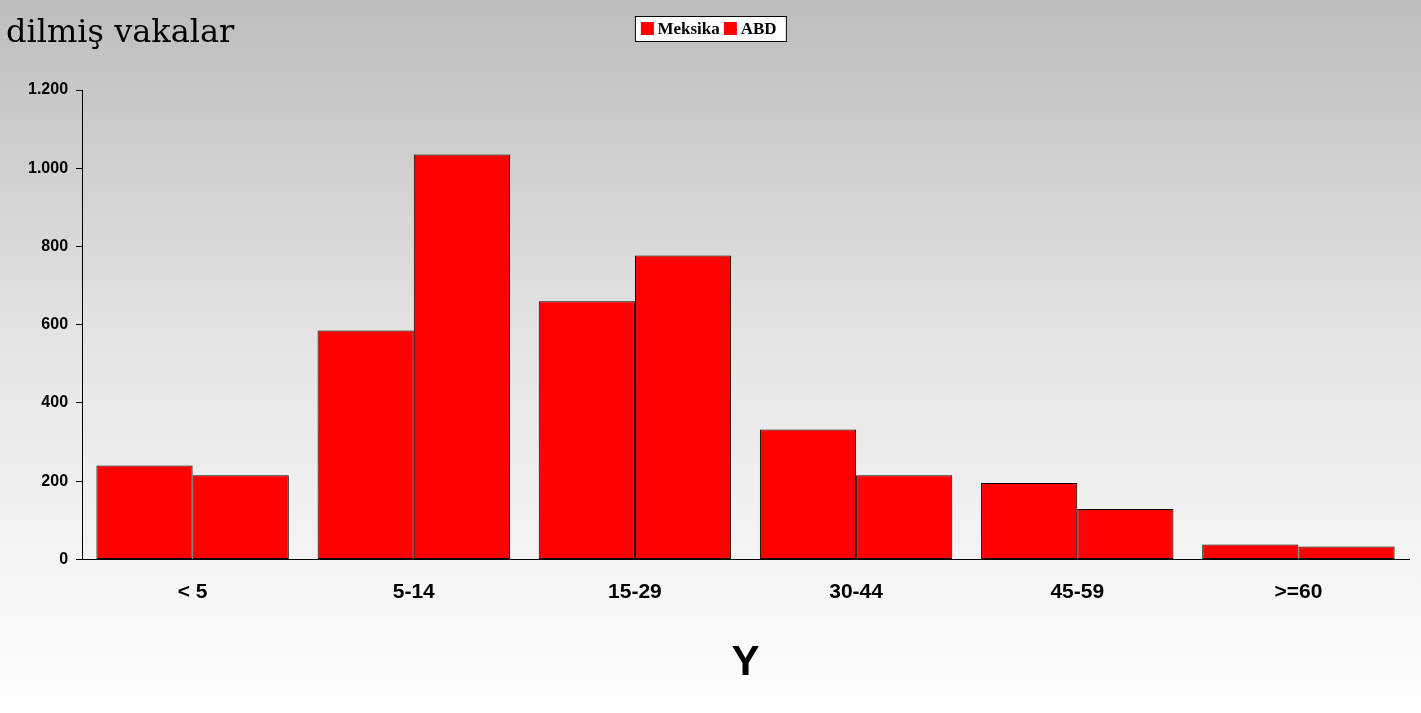 The image size is (1421, 713). I want to click on y-tick-label: 200, so click(55, 480).